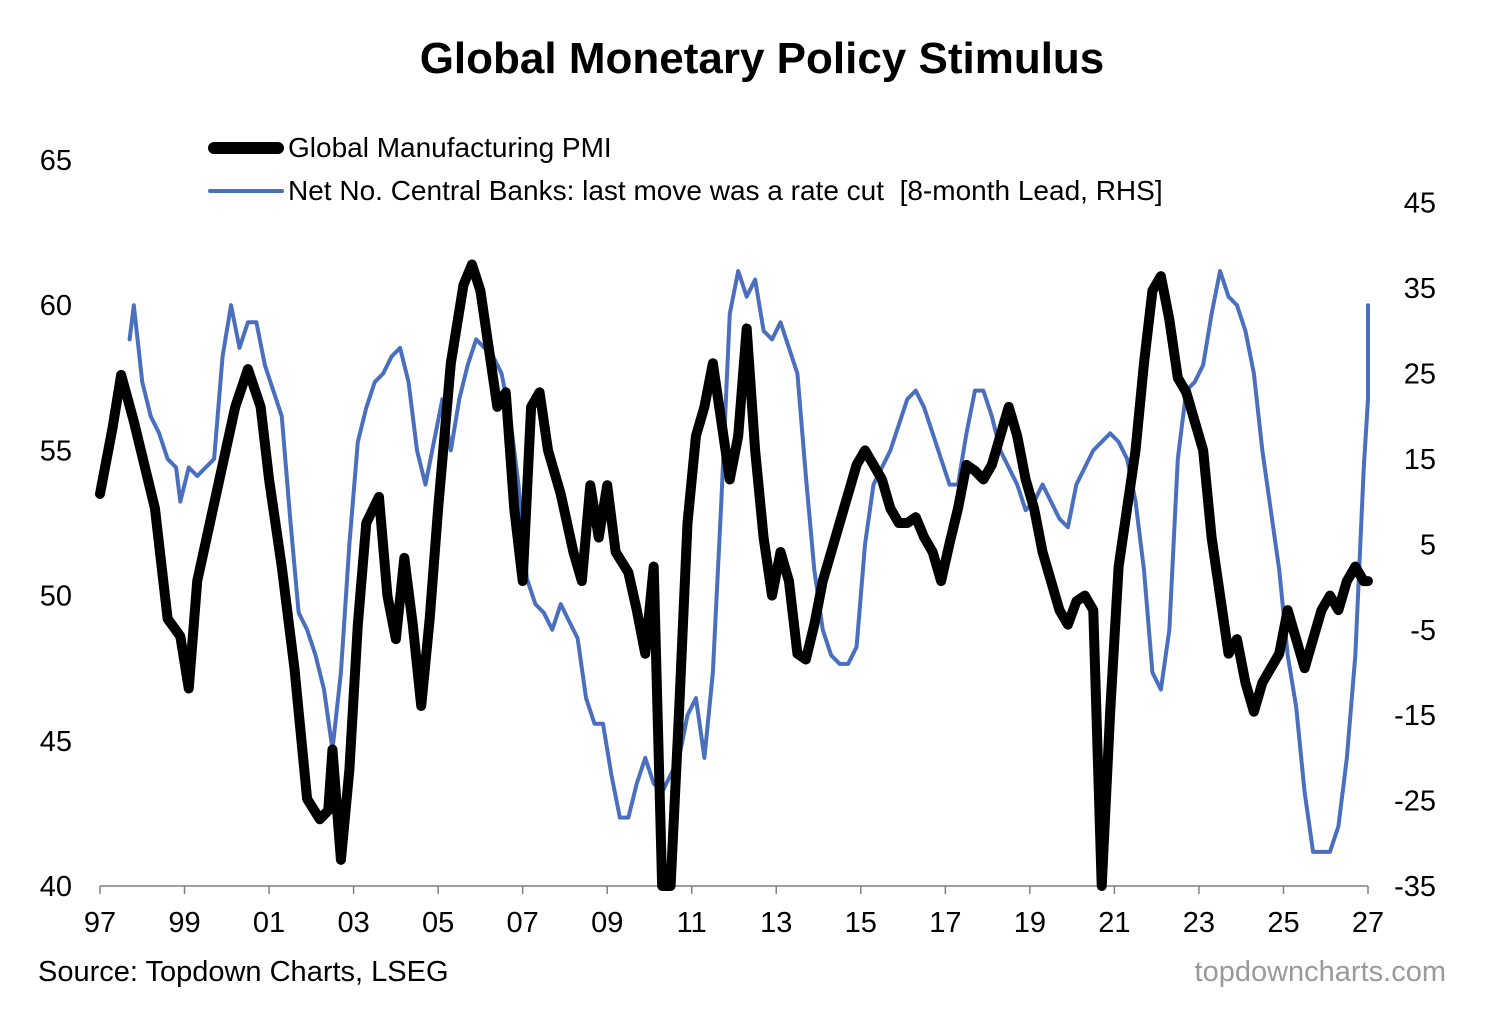  Describe the element at coordinates (56, 161) in the screenshot. I see `left-y-tick-label: 65` at that location.